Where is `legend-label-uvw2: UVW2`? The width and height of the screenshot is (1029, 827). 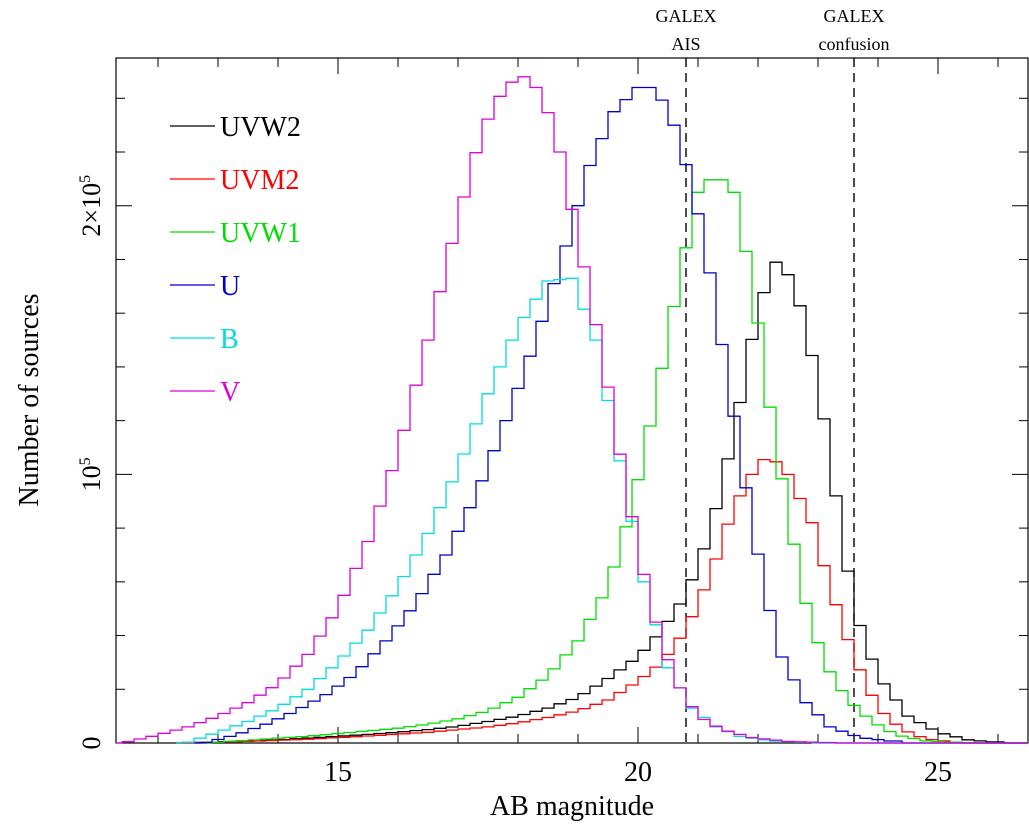
legend-label-uvw2: UVW2 is located at coordinates (260, 127).